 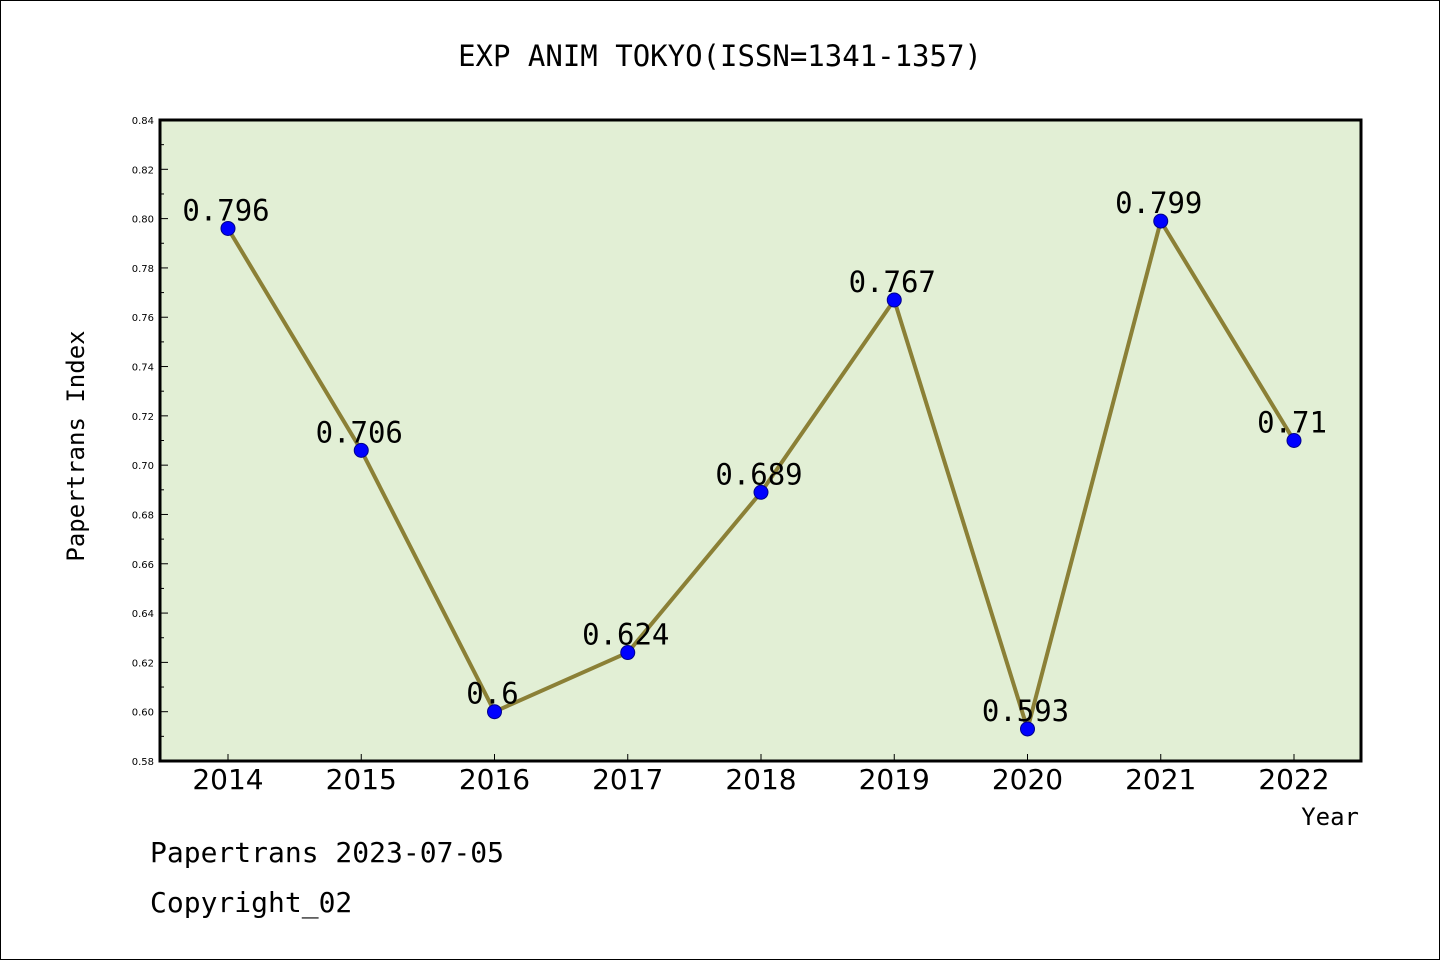 What do you see at coordinates (760, 779) in the screenshot?
I see `x-tick-label: 2018` at bounding box center [760, 779].